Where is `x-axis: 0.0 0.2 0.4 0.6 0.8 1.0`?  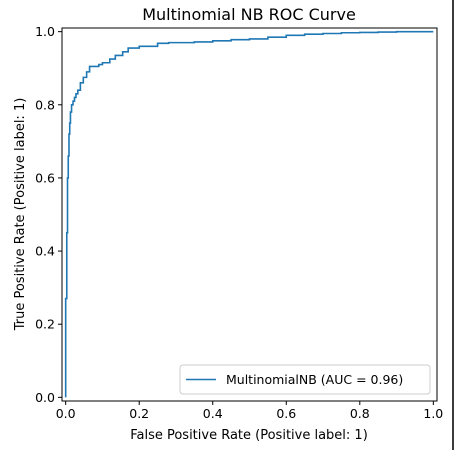 x-axis: 0.0 0.2 0.4 0.6 0.8 1.0 is located at coordinates (249, 411).